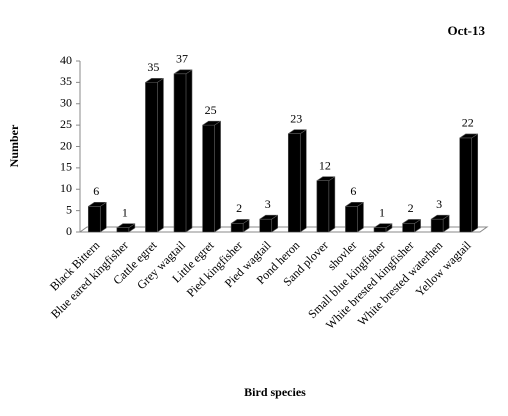 The image size is (508, 416). I want to click on y-tick-label: 10, so click(66, 188).